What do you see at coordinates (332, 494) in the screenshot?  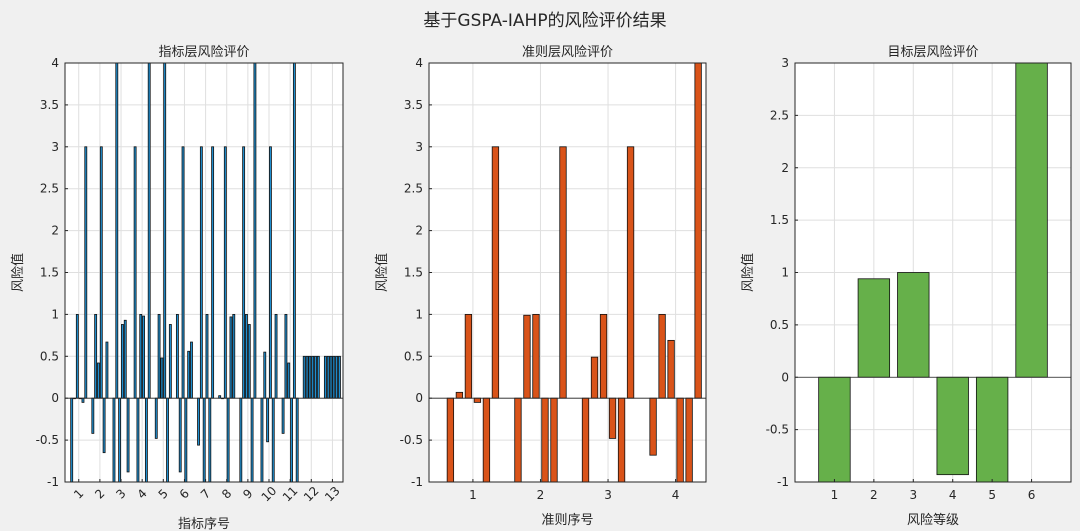 I see `x-tick-label: 13` at bounding box center [332, 494].